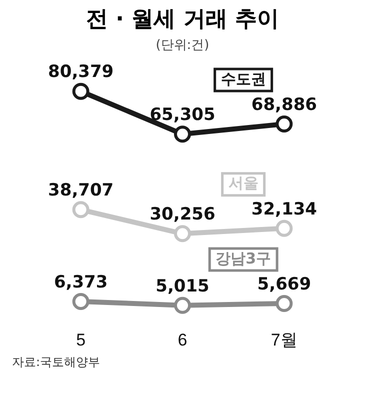 Image resolution: width=365 pixels, height=400 pixels. I want to click on data-label: 80,379, so click(81, 72).